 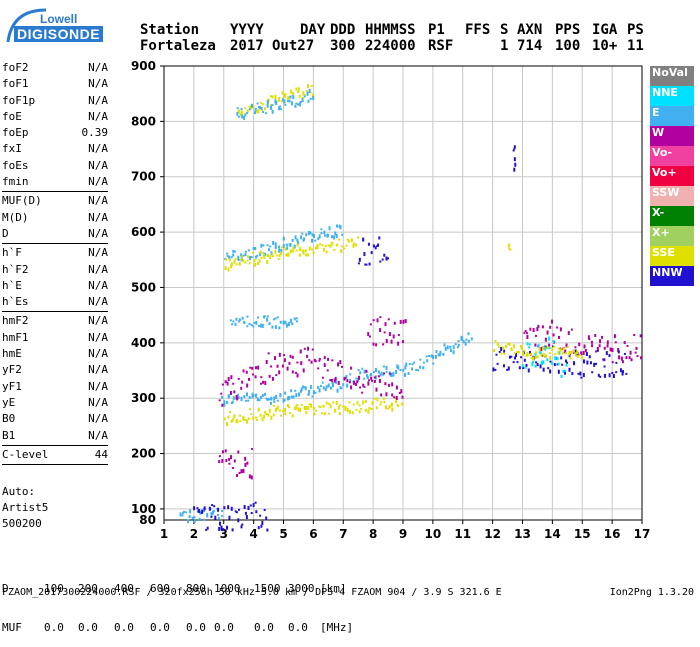 I want to click on param-separator, so click(x=55, y=192).